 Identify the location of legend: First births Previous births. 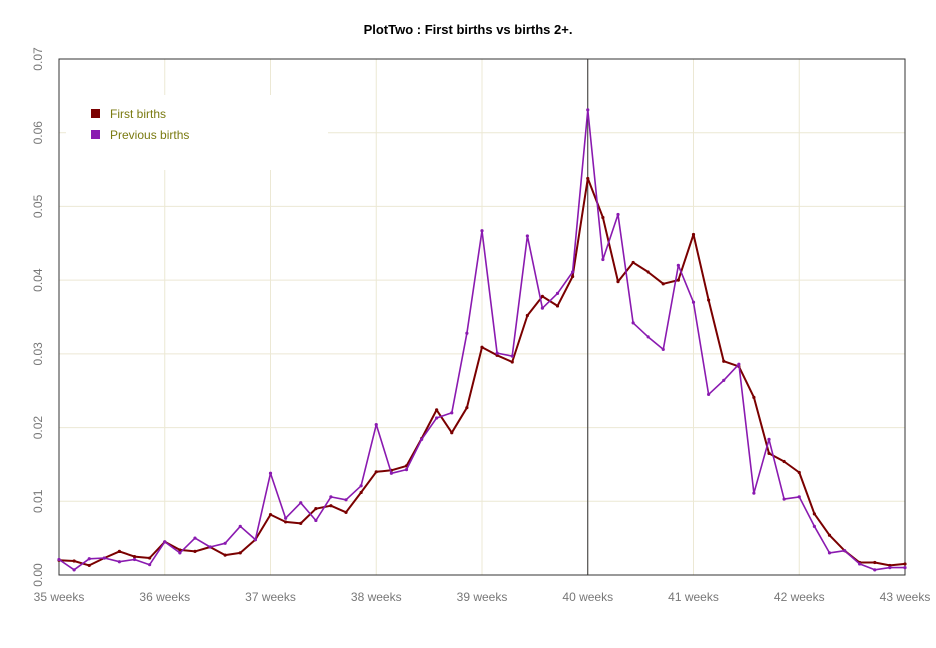
(140, 124).